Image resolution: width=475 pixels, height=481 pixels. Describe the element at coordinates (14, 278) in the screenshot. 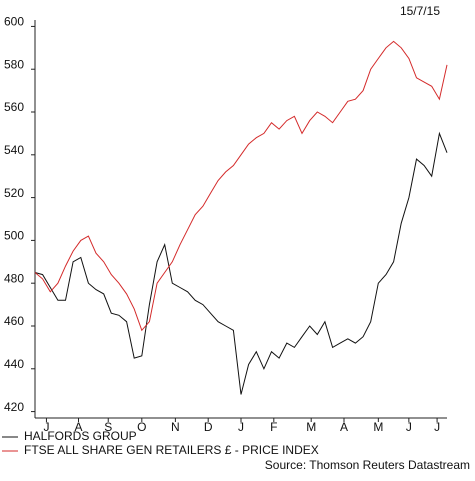

I see `y-tick-label: 480` at that location.